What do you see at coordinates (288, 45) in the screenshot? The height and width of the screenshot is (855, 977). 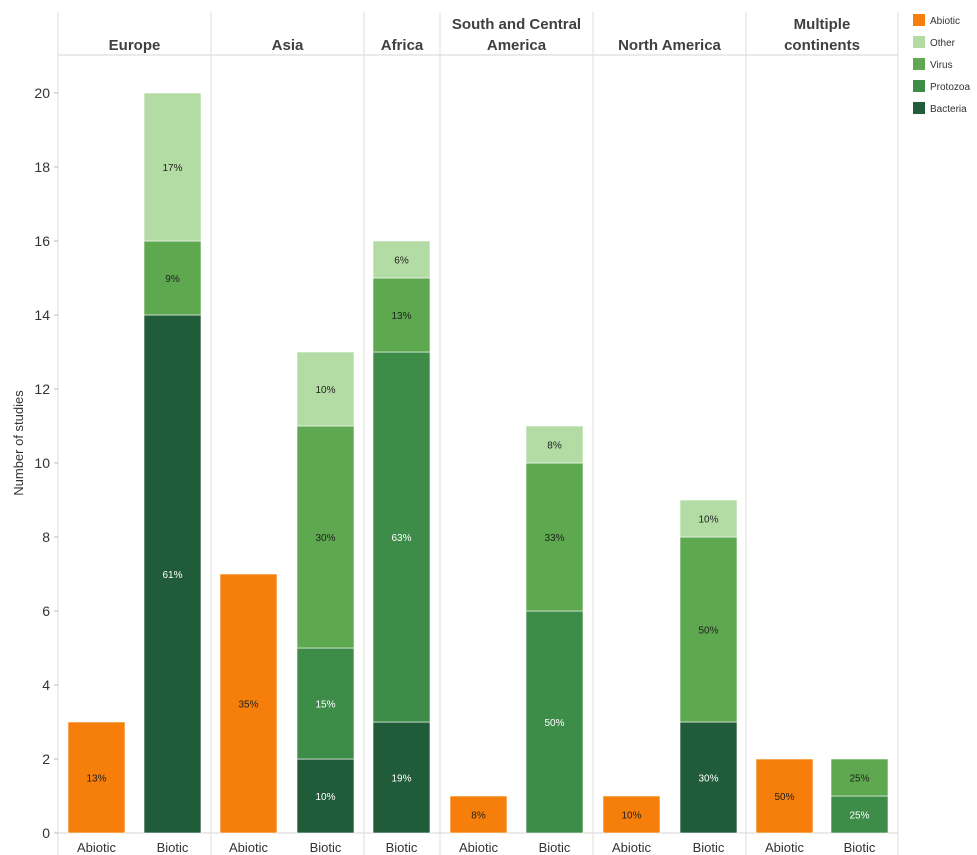 I see `panel-title: Asia` at bounding box center [288, 45].